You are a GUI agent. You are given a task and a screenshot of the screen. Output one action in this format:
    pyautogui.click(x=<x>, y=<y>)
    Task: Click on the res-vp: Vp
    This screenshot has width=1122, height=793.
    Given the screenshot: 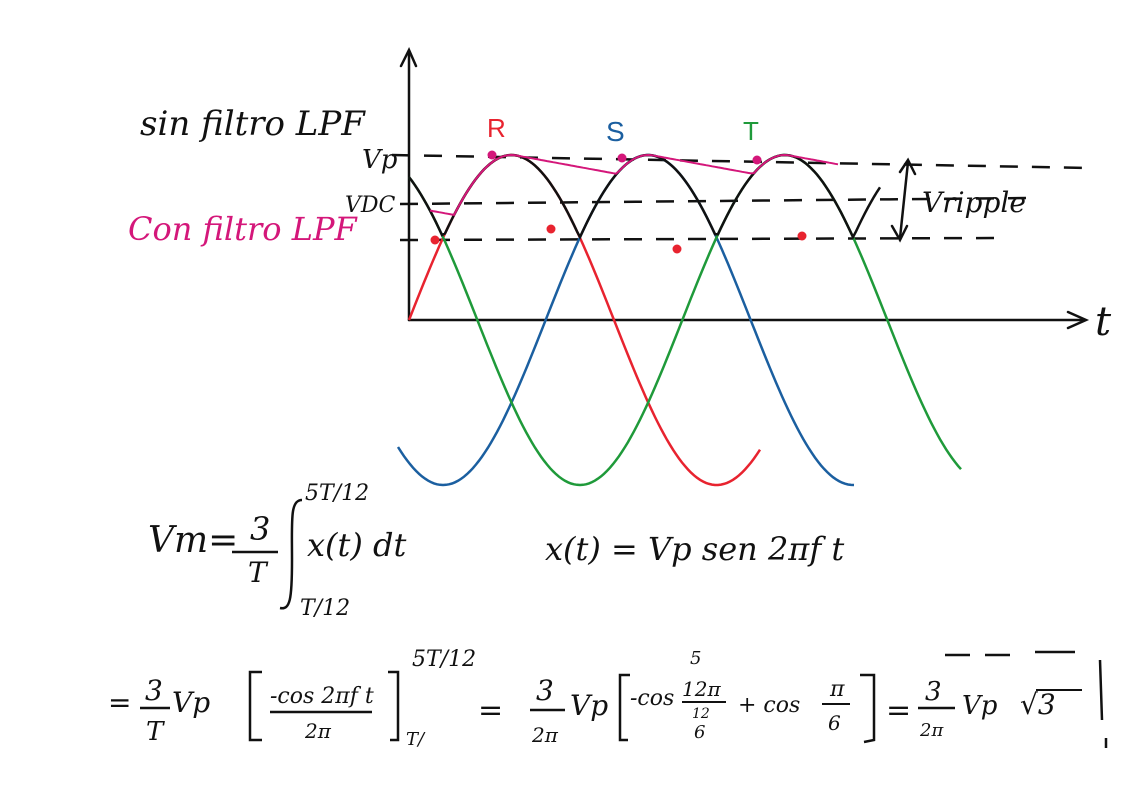 What is the action you would take?
    pyautogui.click(x=980, y=706)
    